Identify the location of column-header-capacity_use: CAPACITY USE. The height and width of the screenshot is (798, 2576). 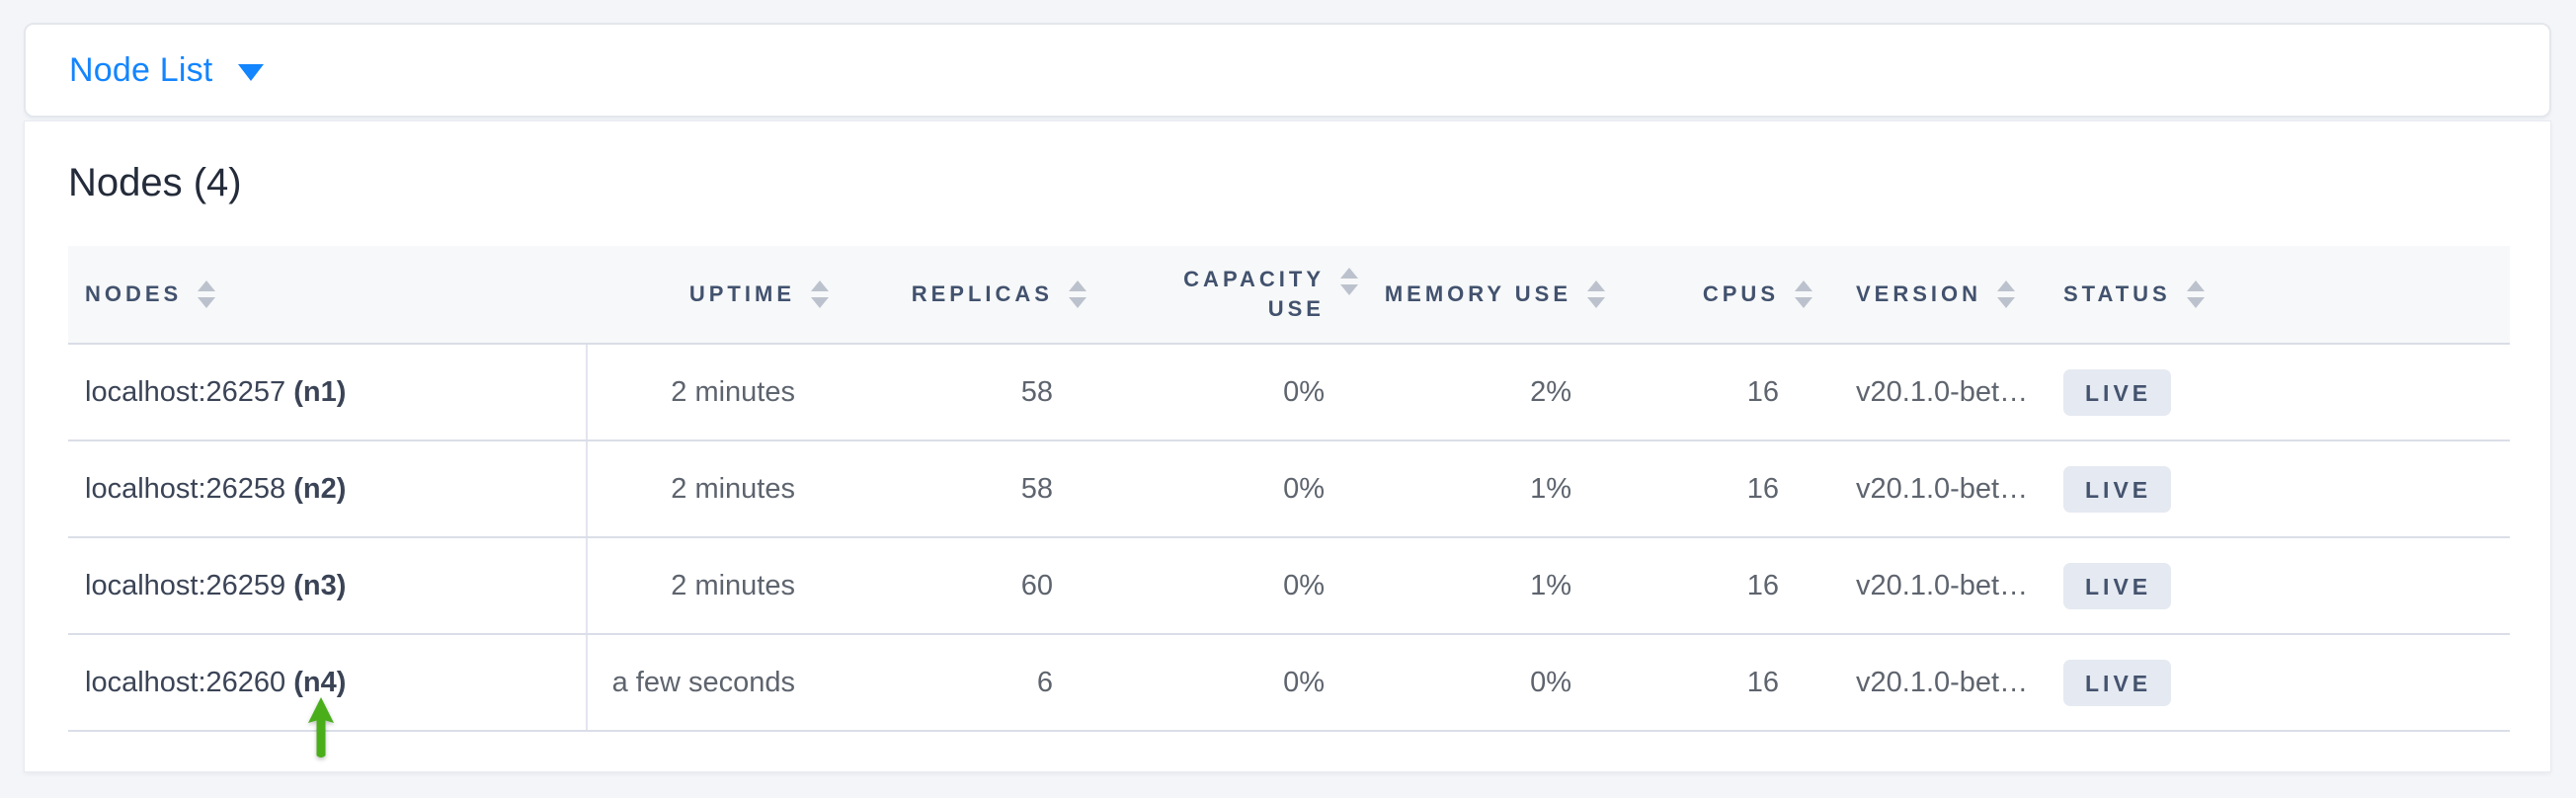
(1228, 294).